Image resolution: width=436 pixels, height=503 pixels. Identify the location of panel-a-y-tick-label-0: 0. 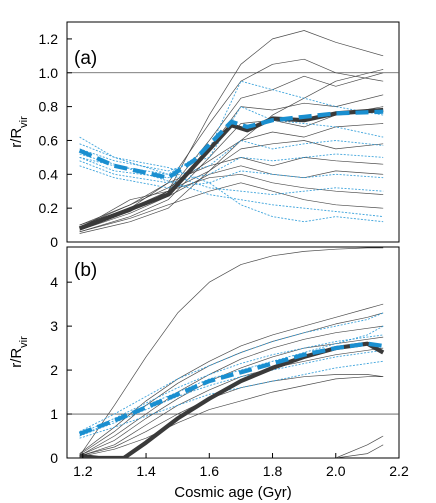
(54, 242).